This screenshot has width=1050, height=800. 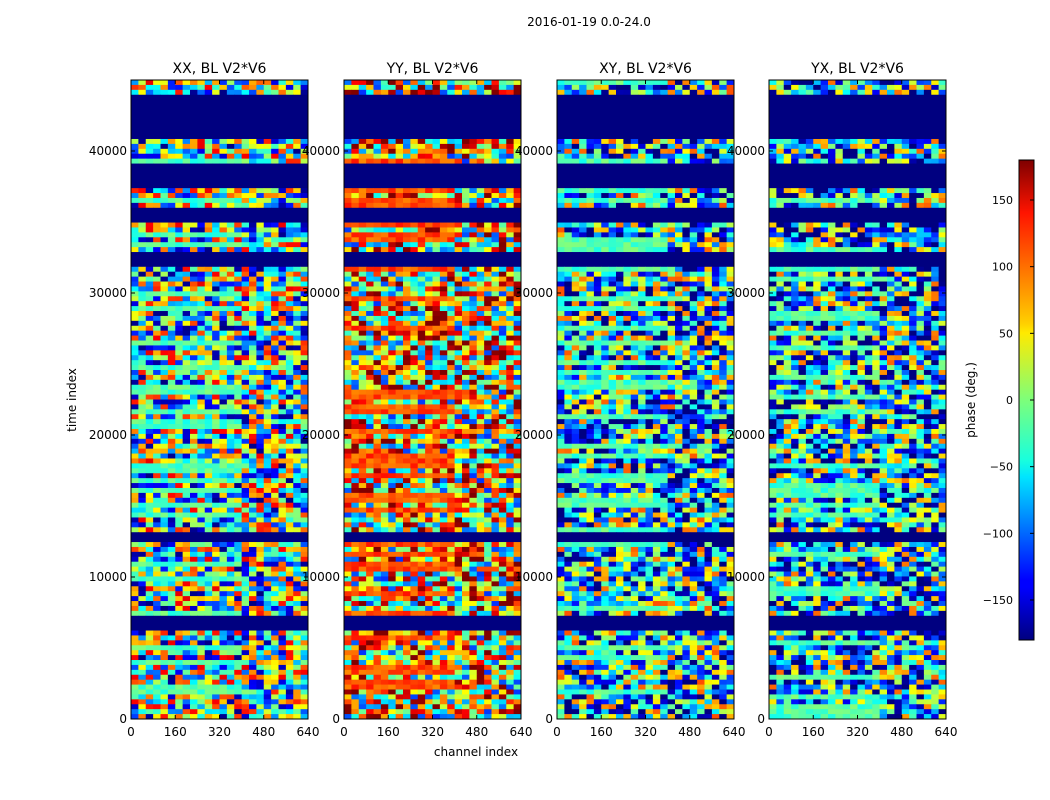 I want to click on colorbar-tick-label: 150, so click(x=1002, y=200).